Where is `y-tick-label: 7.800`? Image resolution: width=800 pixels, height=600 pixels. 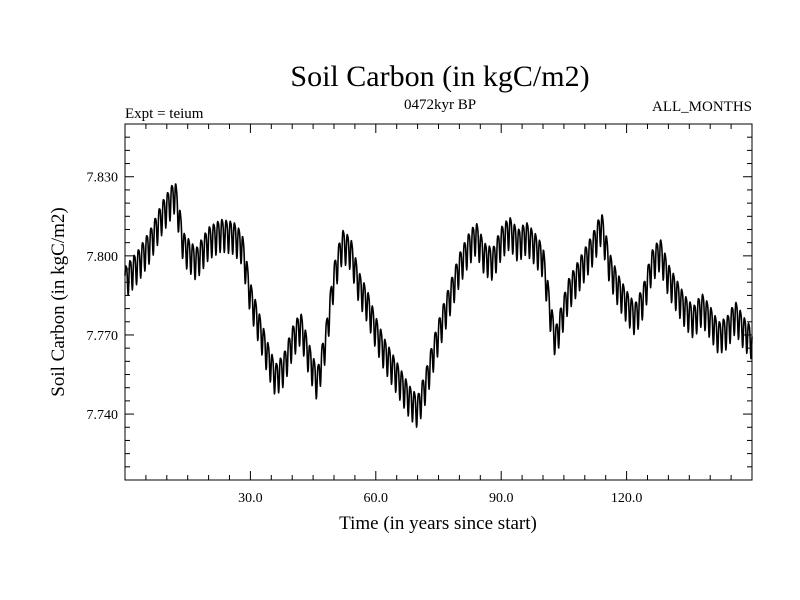
y-tick-label: 7.800 is located at coordinates (103, 257).